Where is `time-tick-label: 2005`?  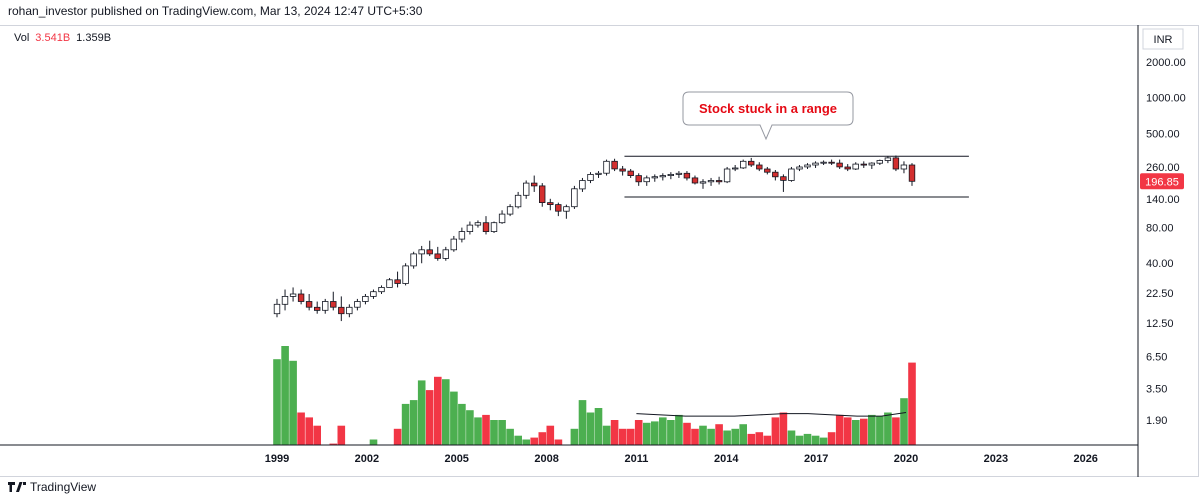
time-tick-label: 2005 is located at coordinates (456, 459).